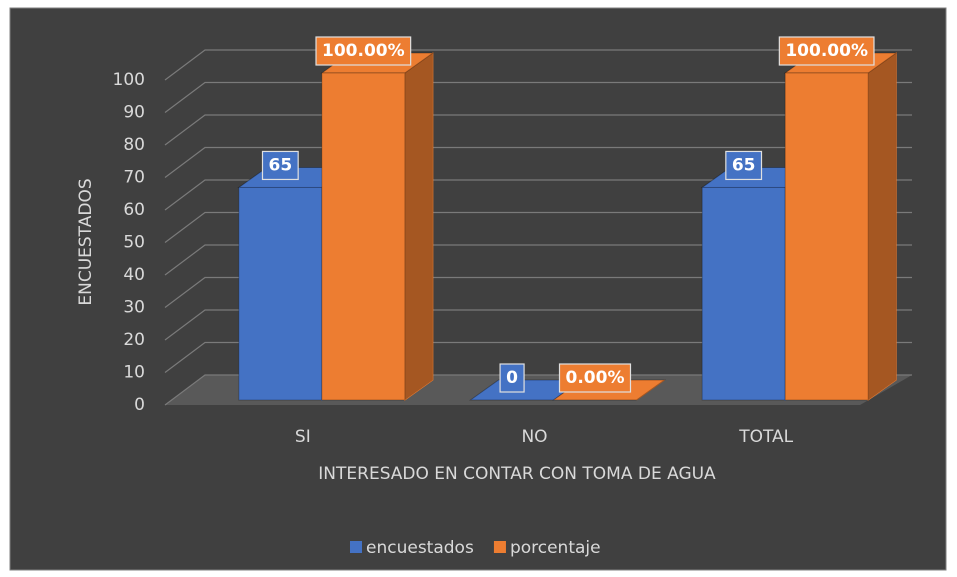  What do you see at coordinates (134, 113) in the screenshot?
I see `y-tick-label: 90` at bounding box center [134, 113].